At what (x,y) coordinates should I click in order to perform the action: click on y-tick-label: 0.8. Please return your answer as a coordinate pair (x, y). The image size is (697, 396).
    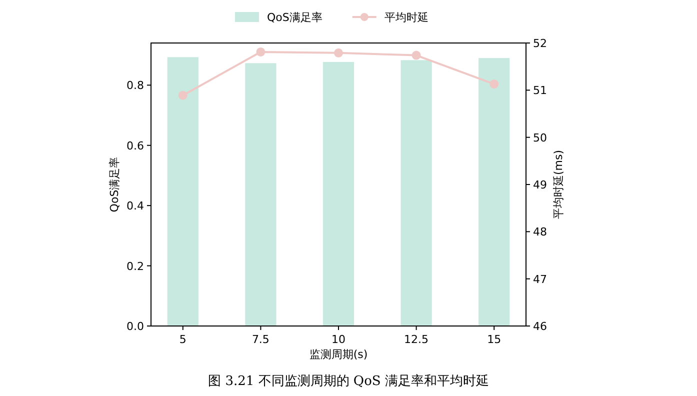
    Looking at the image, I should click on (135, 85).